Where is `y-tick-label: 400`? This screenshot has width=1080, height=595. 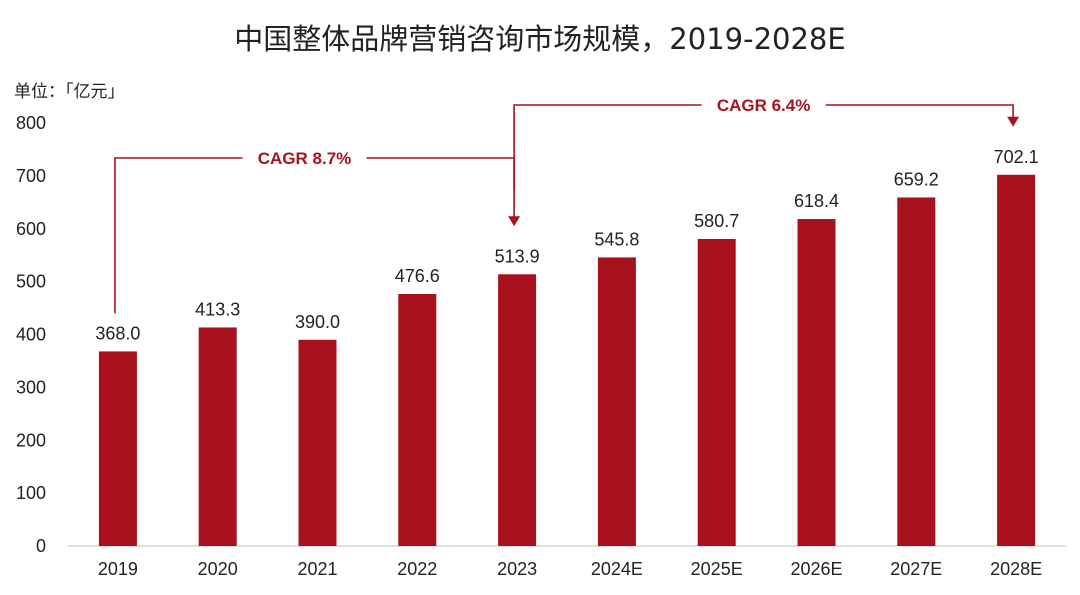 y-tick-label: 400 is located at coordinates (31, 335).